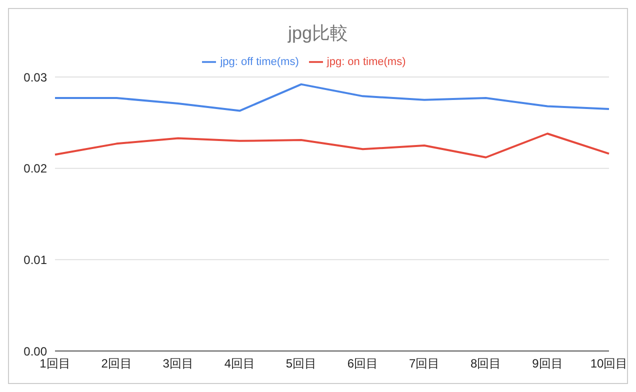 Image resolution: width=636 pixels, height=392 pixels. Describe the element at coordinates (36, 351) in the screenshot. I see `y-tick-label: 0.00` at that location.